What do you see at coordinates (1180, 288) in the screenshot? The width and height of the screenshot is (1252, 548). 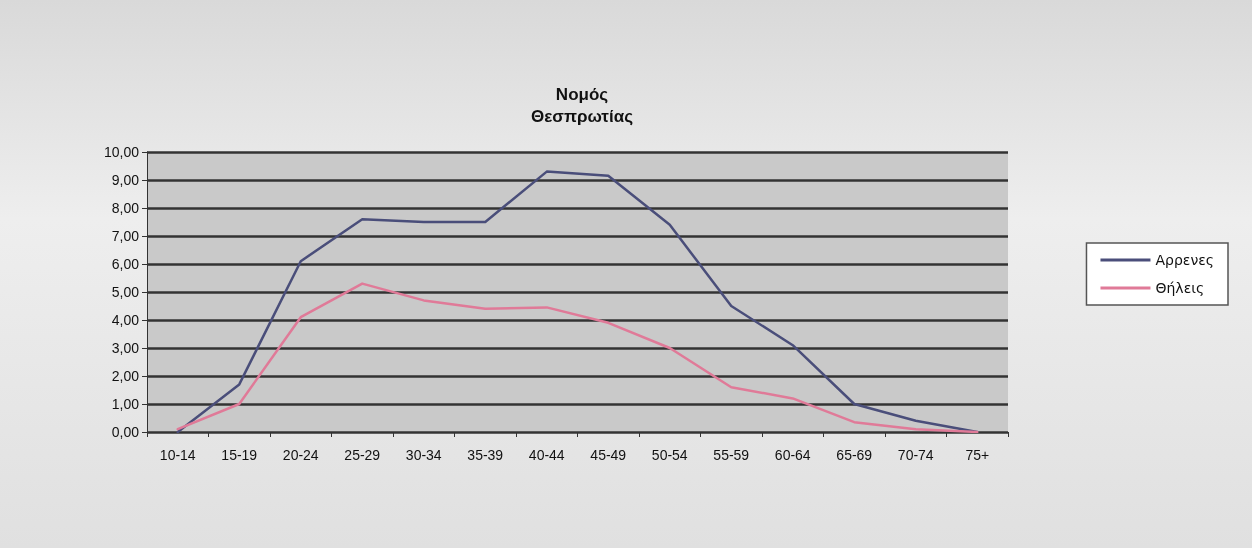 I see `legend-label: Θήλεις` at bounding box center [1180, 288].